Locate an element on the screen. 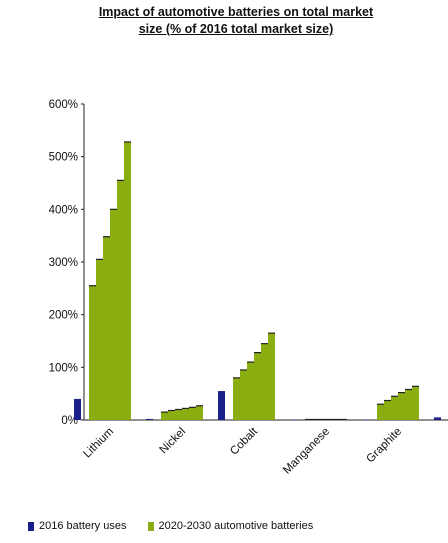 This screenshot has height=543, width=448. x-tick-label: Nickel is located at coordinates (172, 441).